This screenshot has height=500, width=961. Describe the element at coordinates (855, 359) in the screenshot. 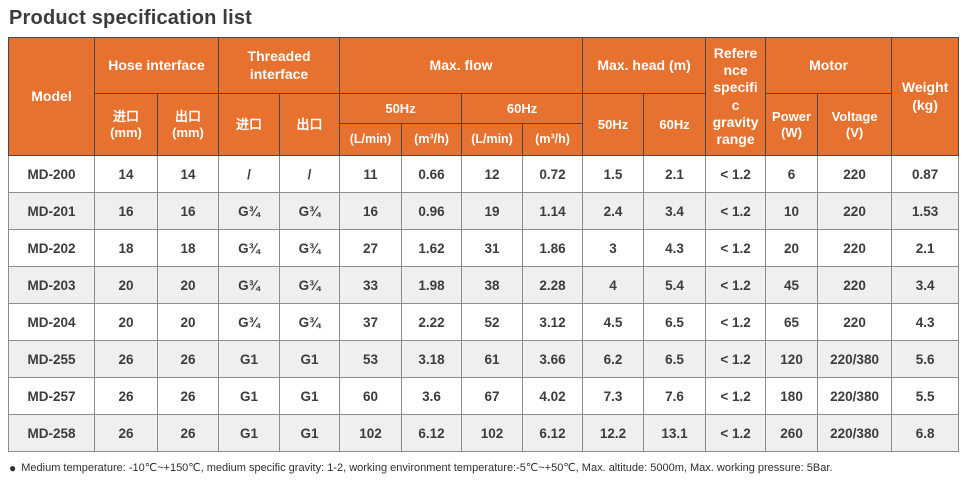

I see `table-cell: 220/380` at that location.